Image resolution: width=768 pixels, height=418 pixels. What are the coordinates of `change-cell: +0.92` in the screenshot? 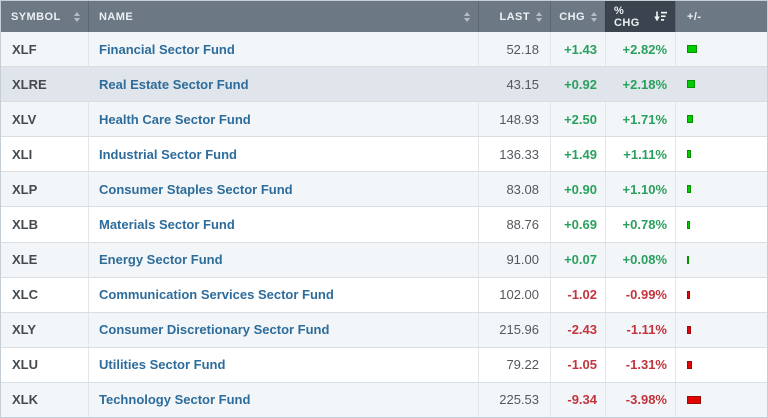 It's located at (577, 84).